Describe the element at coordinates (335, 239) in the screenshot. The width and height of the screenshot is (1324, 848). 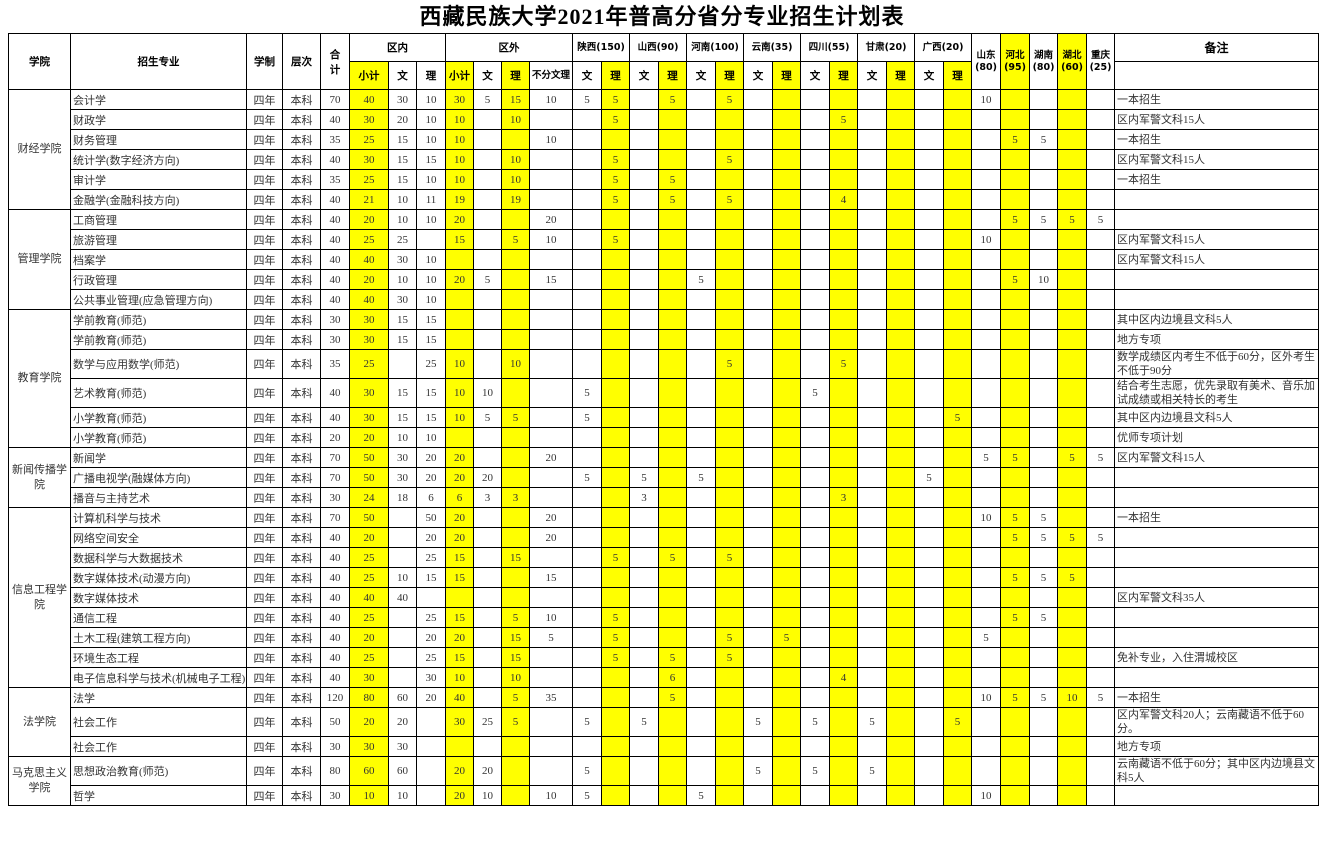
I see `quota-total: 40` at that location.